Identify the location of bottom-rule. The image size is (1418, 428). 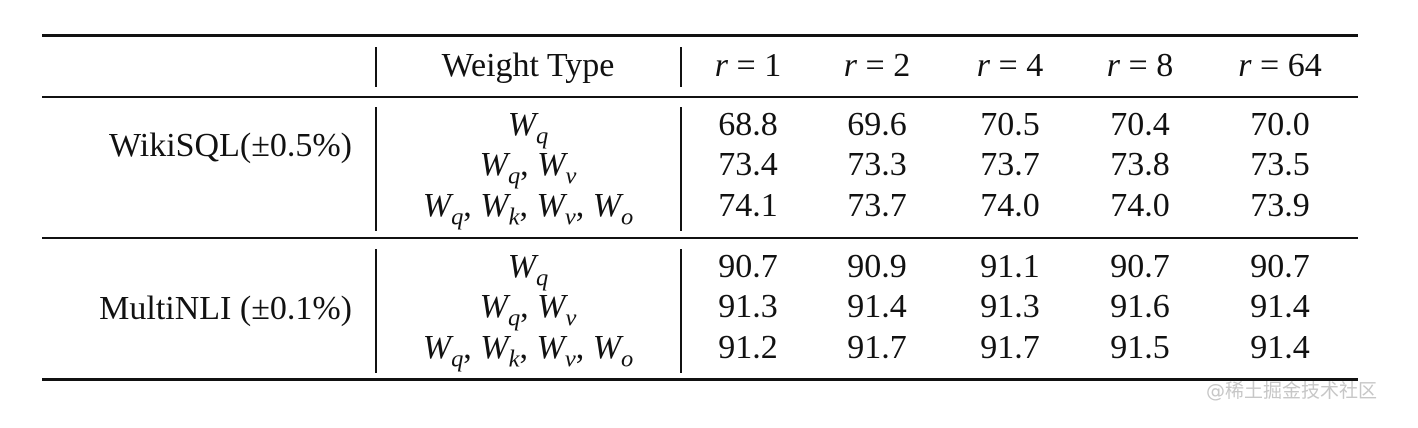
(700, 379).